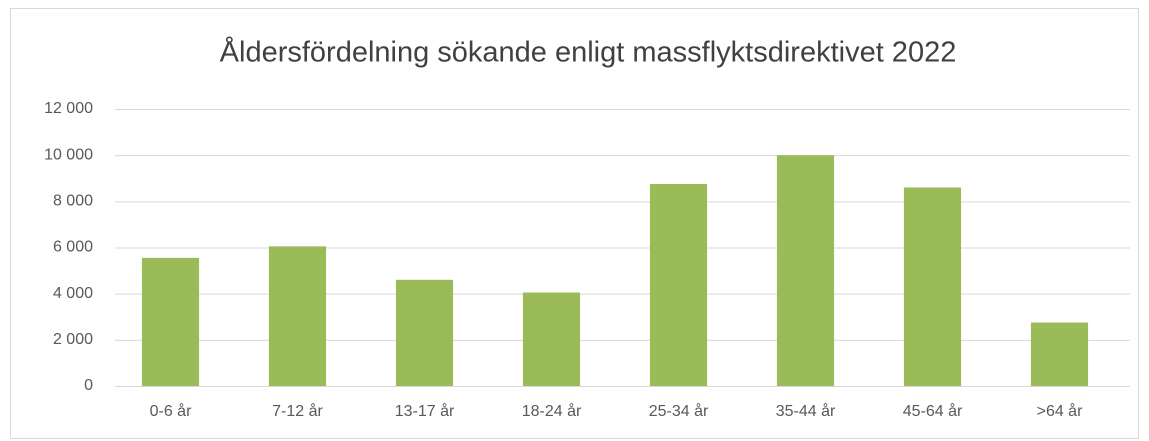 This screenshot has width=1149, height=441. What do you see at coordinates (552, 411) in the screenshot?
I see `x-tick-label: 18-24 år` at bounding box center [552, 411].